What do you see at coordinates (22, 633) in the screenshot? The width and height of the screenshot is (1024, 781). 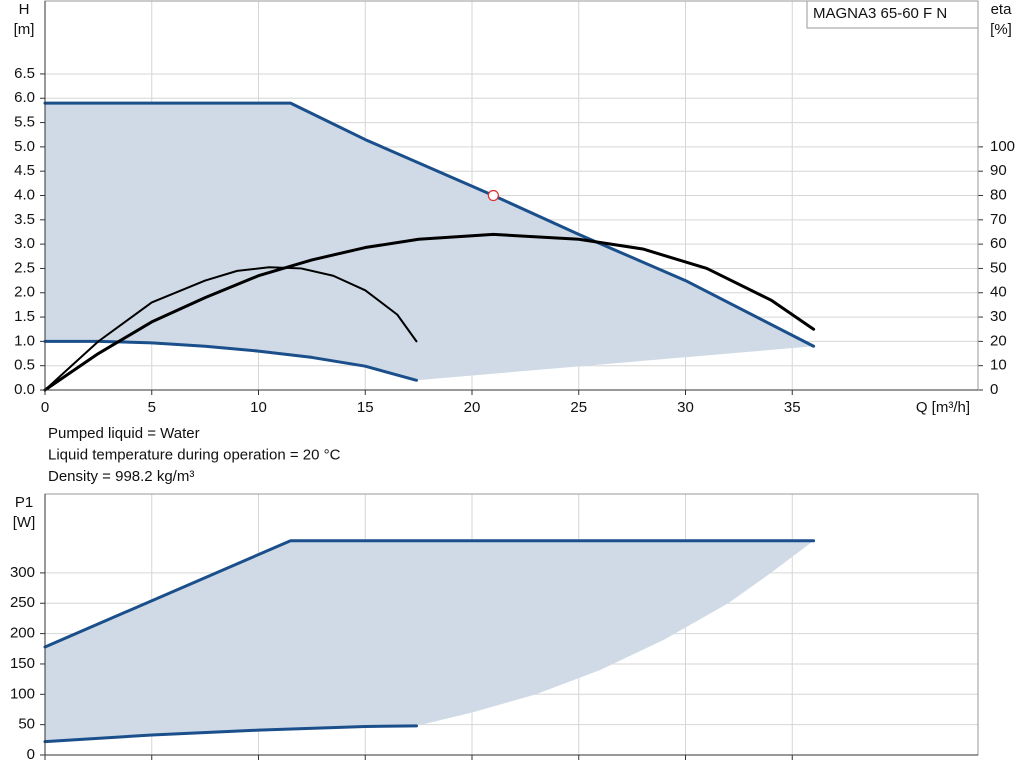 I see `y-tick-label: 200` at bounding box center [22, 633].